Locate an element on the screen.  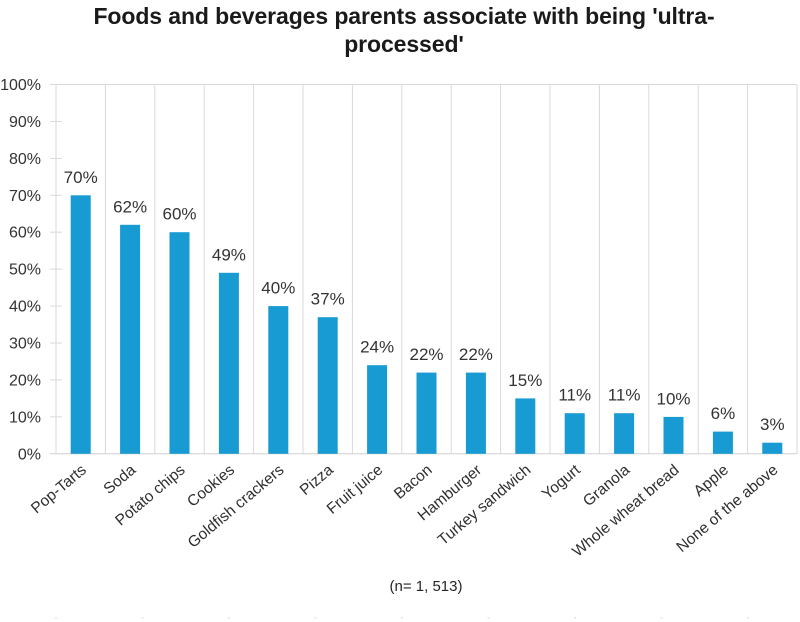
svg-text: 3% is located at coordinates (772, 424).